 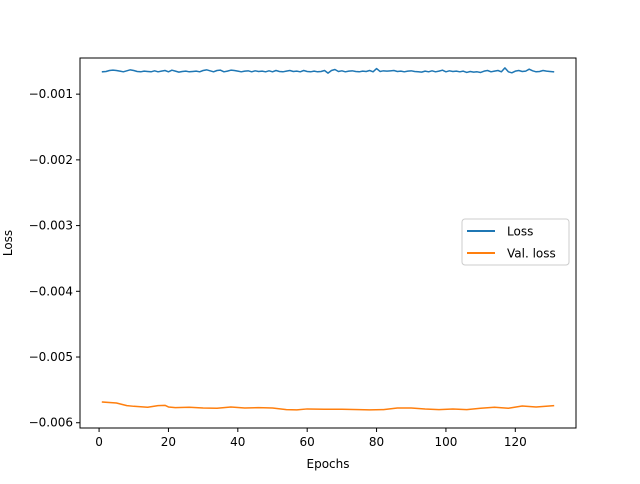 I want to click on y-tick-label: −0.006, so click(x=51, y=423).